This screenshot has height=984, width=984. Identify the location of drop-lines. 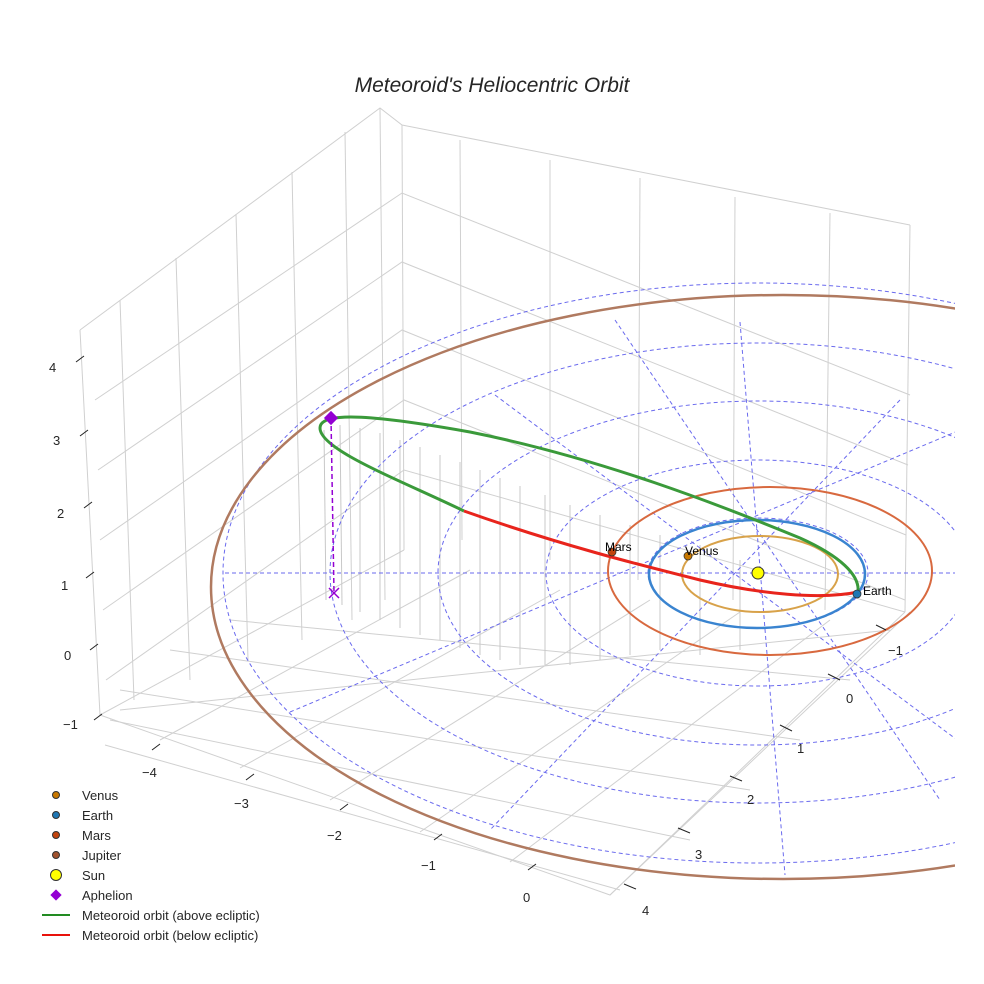
(532, 544).